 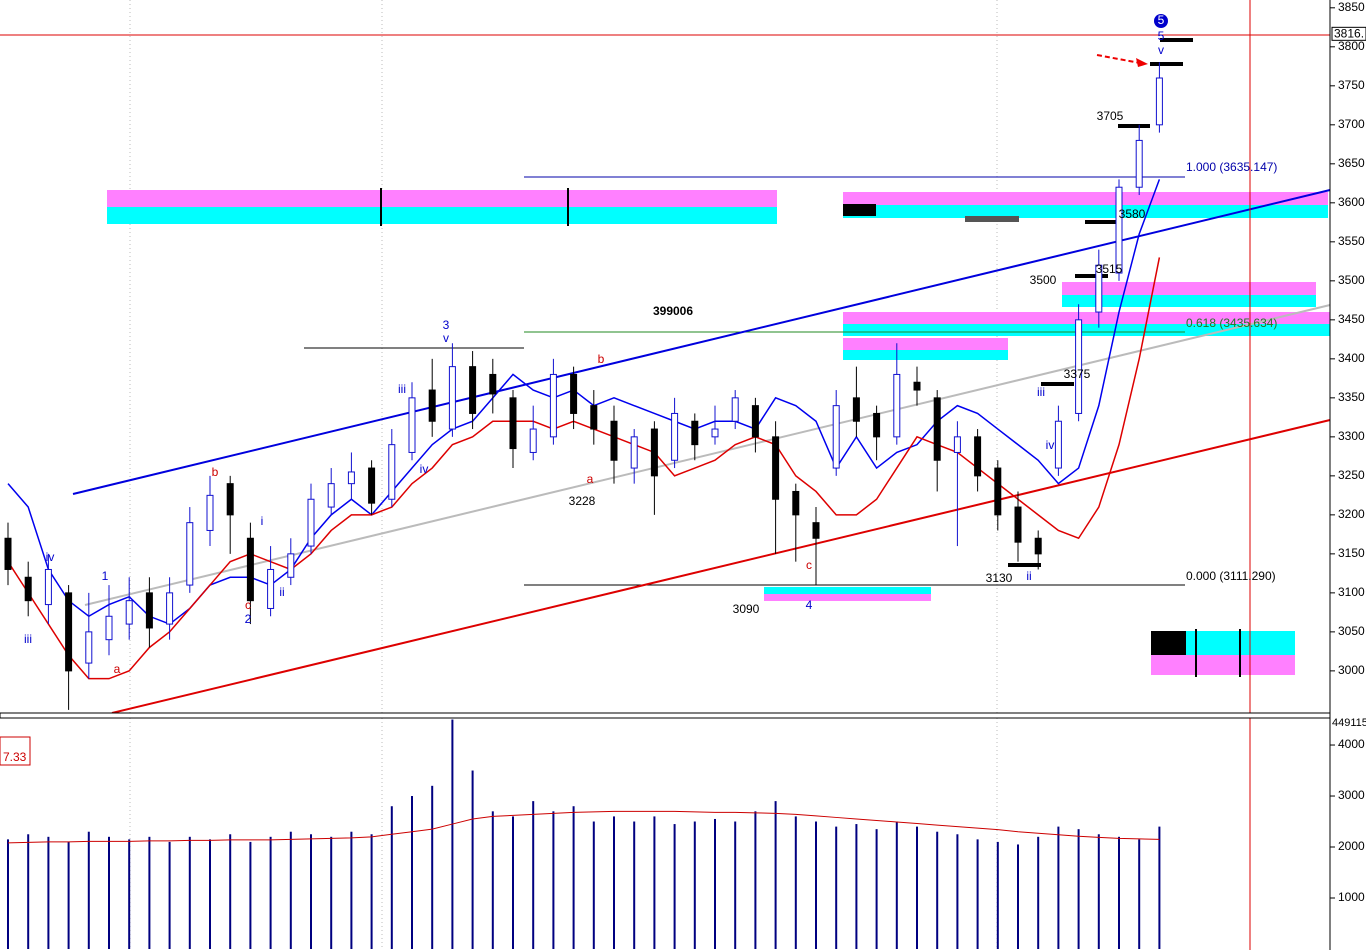 I want to click on annotation: ii, so click(x=1028, y=576).